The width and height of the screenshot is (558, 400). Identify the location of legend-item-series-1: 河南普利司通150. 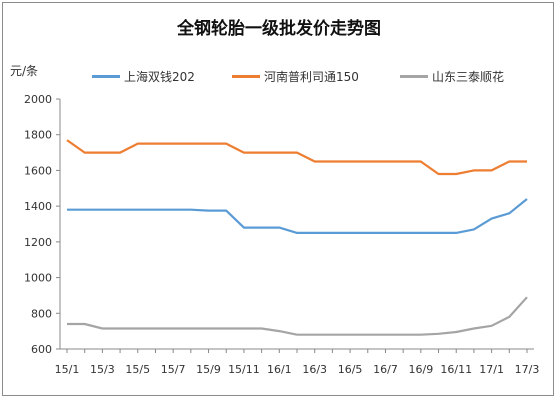
(295, 76).